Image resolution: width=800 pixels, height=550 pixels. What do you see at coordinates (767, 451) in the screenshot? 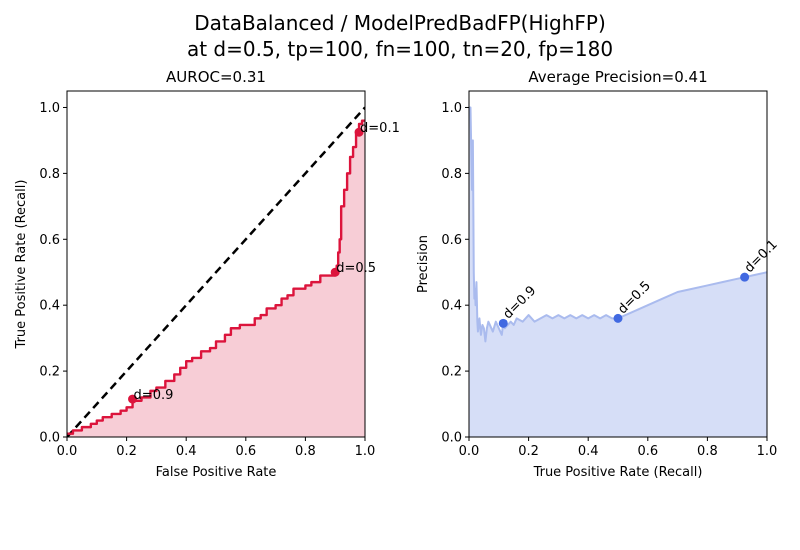
I see `pr-xtick-label: 1.0` at bounding box center [767, 451].